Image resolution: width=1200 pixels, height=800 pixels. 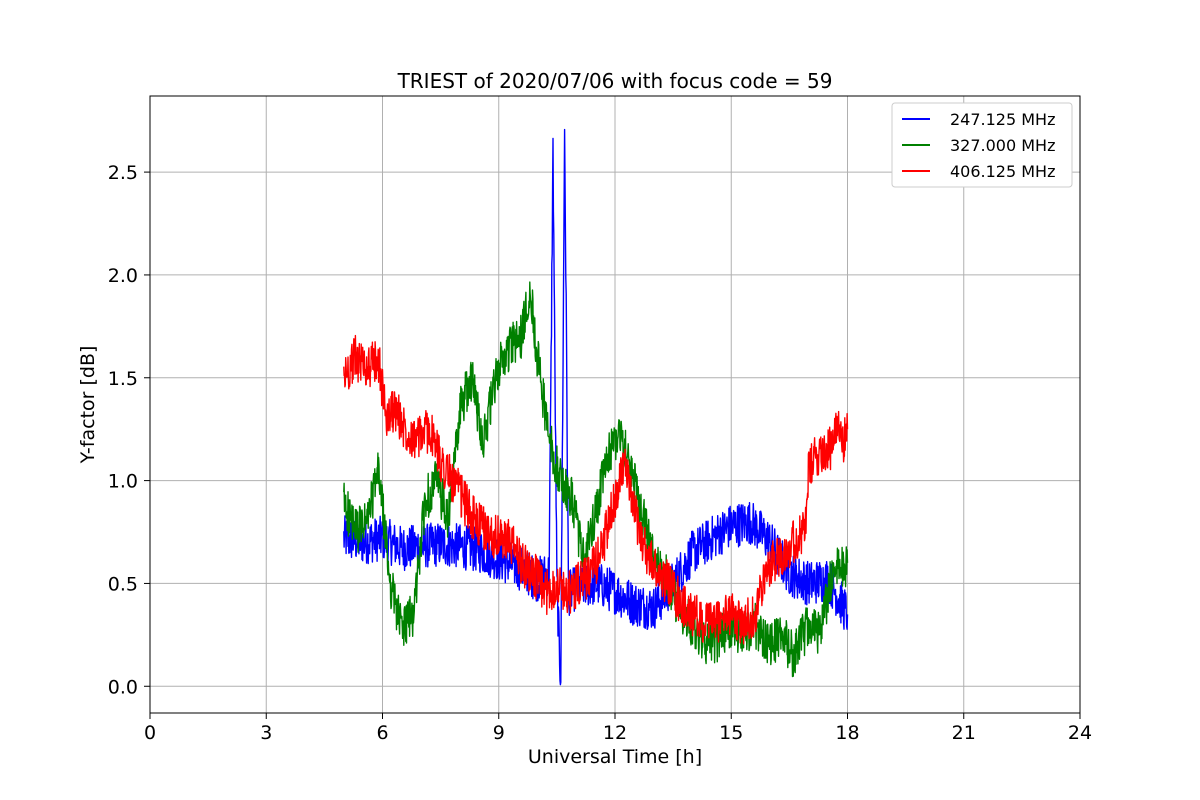 I want to click on x-tick-label: 0, so click(x=150, y=733).